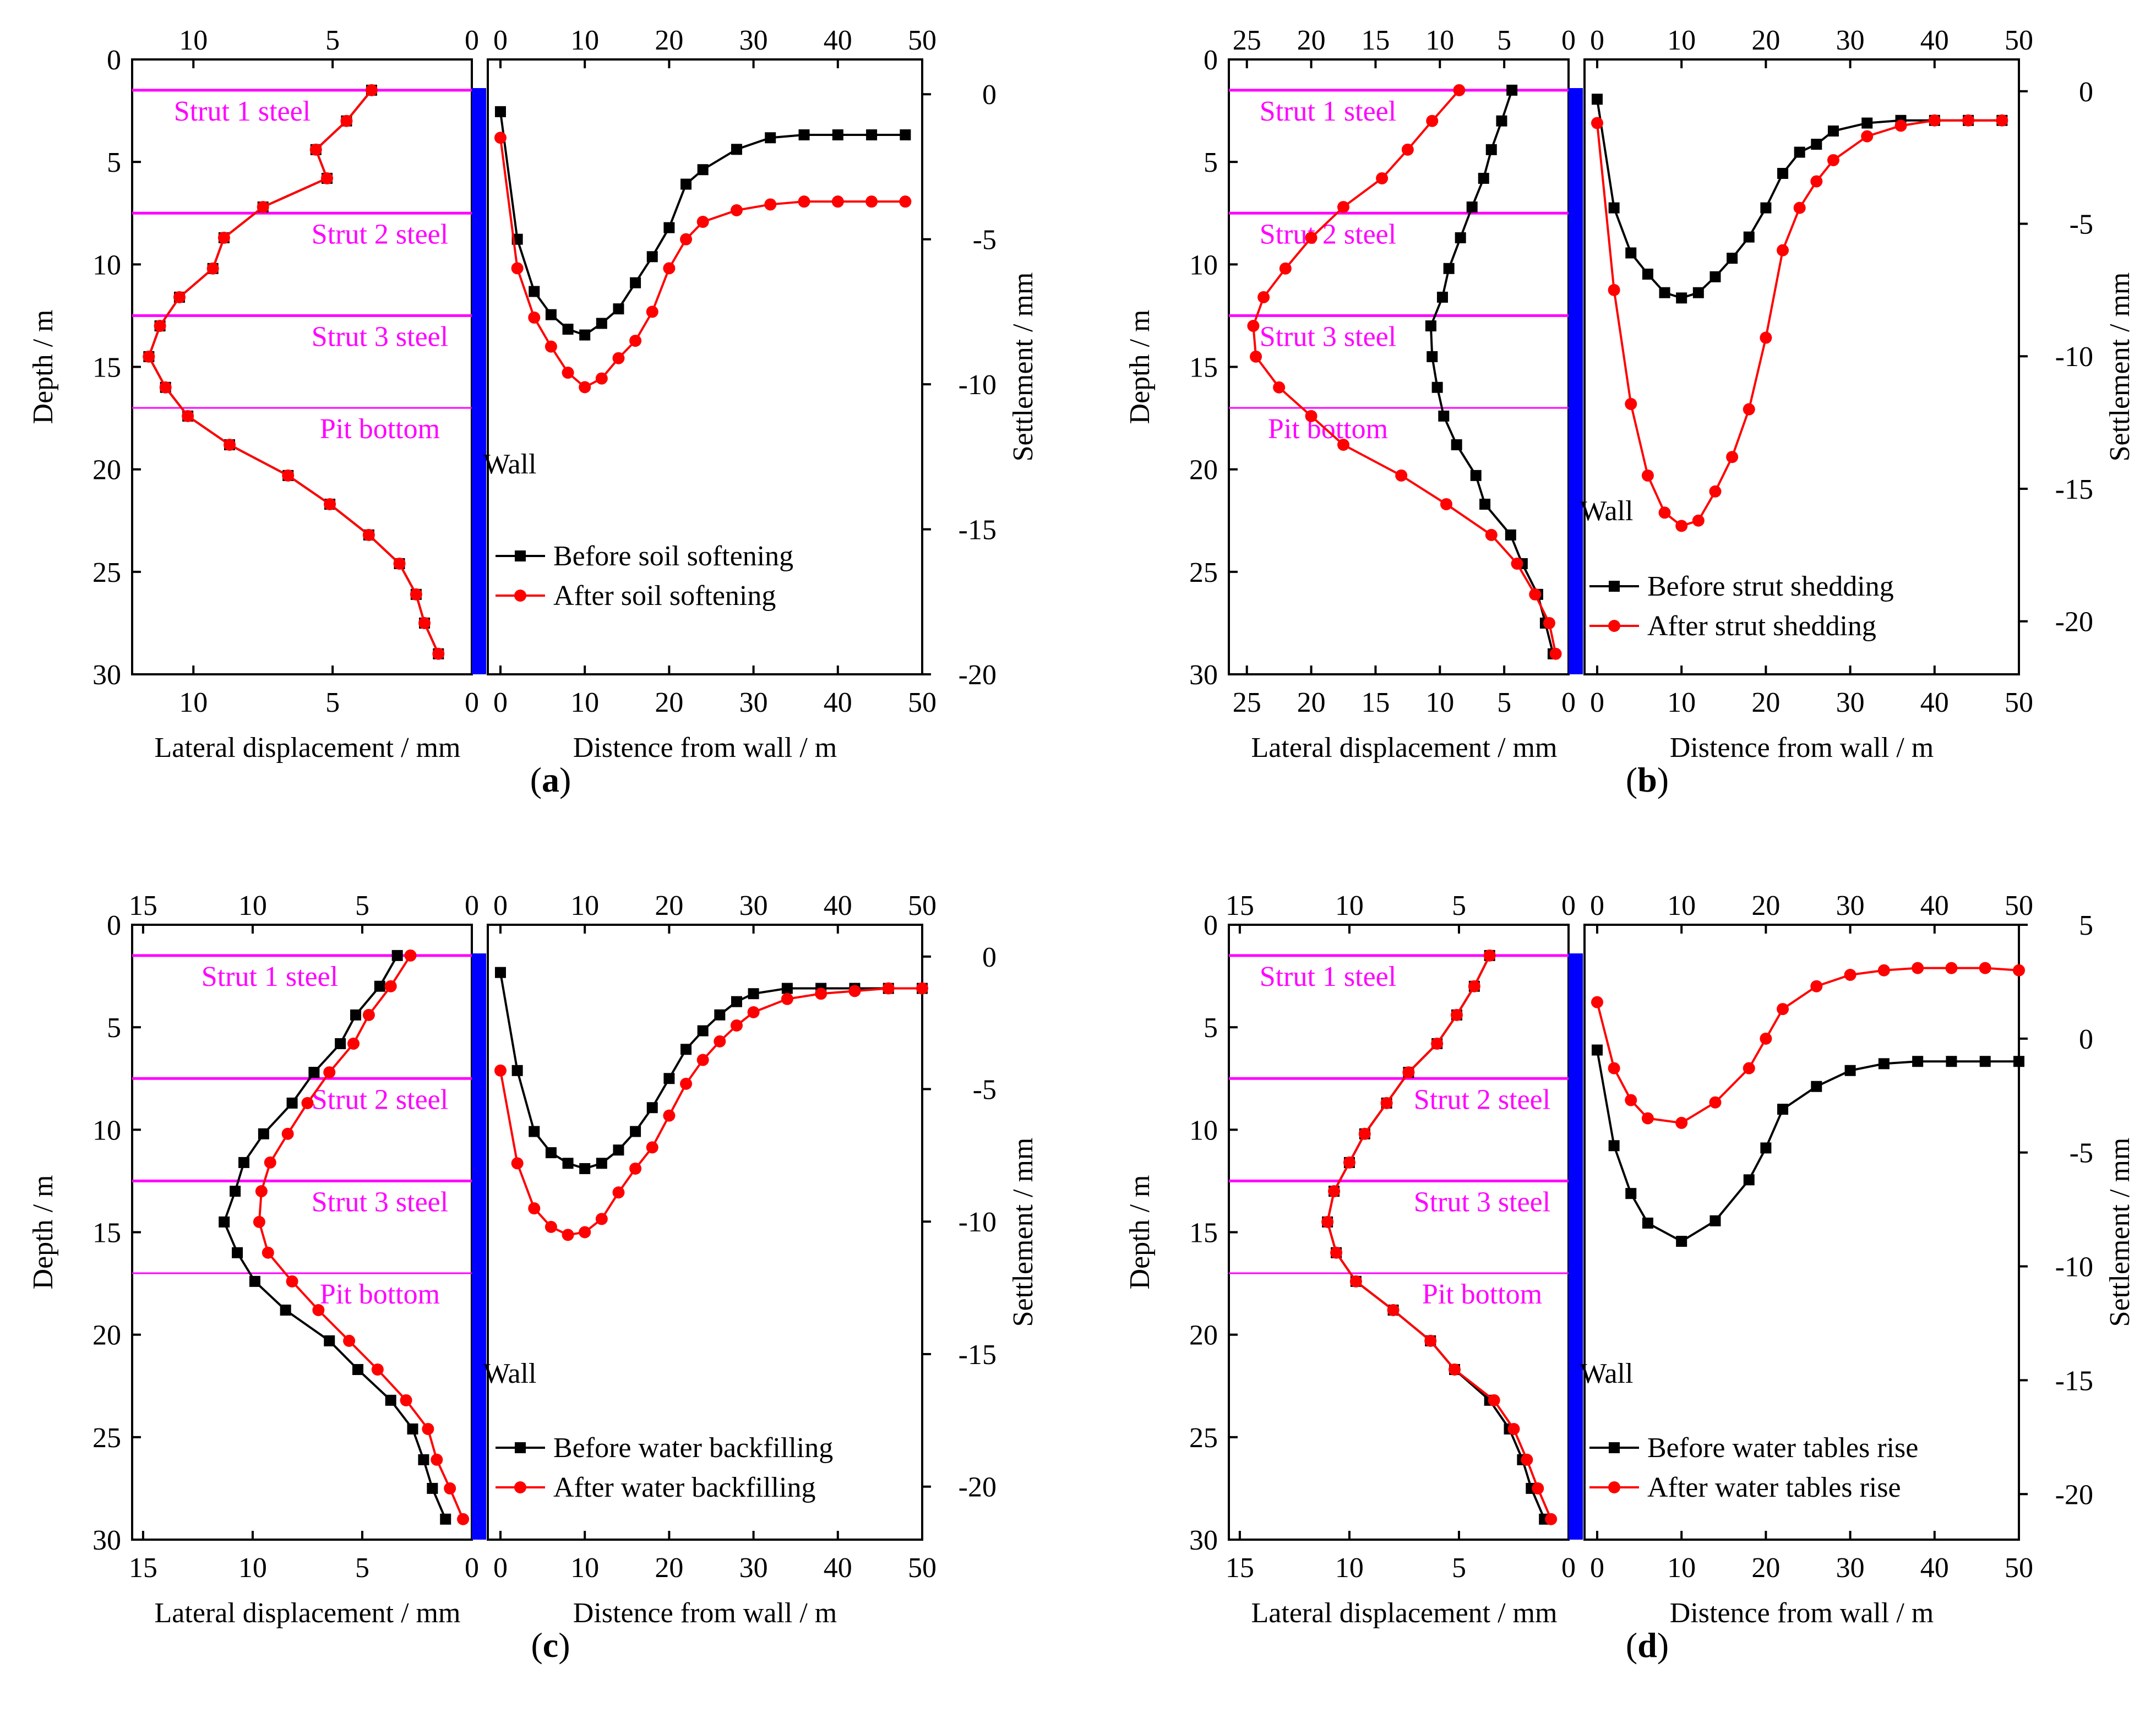  I want to click on lateral-series-0-line, so click(294, 371).